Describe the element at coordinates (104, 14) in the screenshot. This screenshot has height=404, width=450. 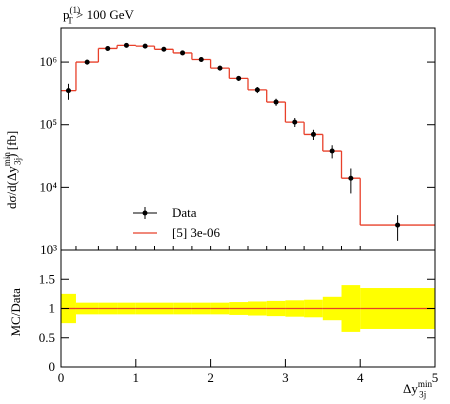
I see `label-part: > 100 GeV` at that location.